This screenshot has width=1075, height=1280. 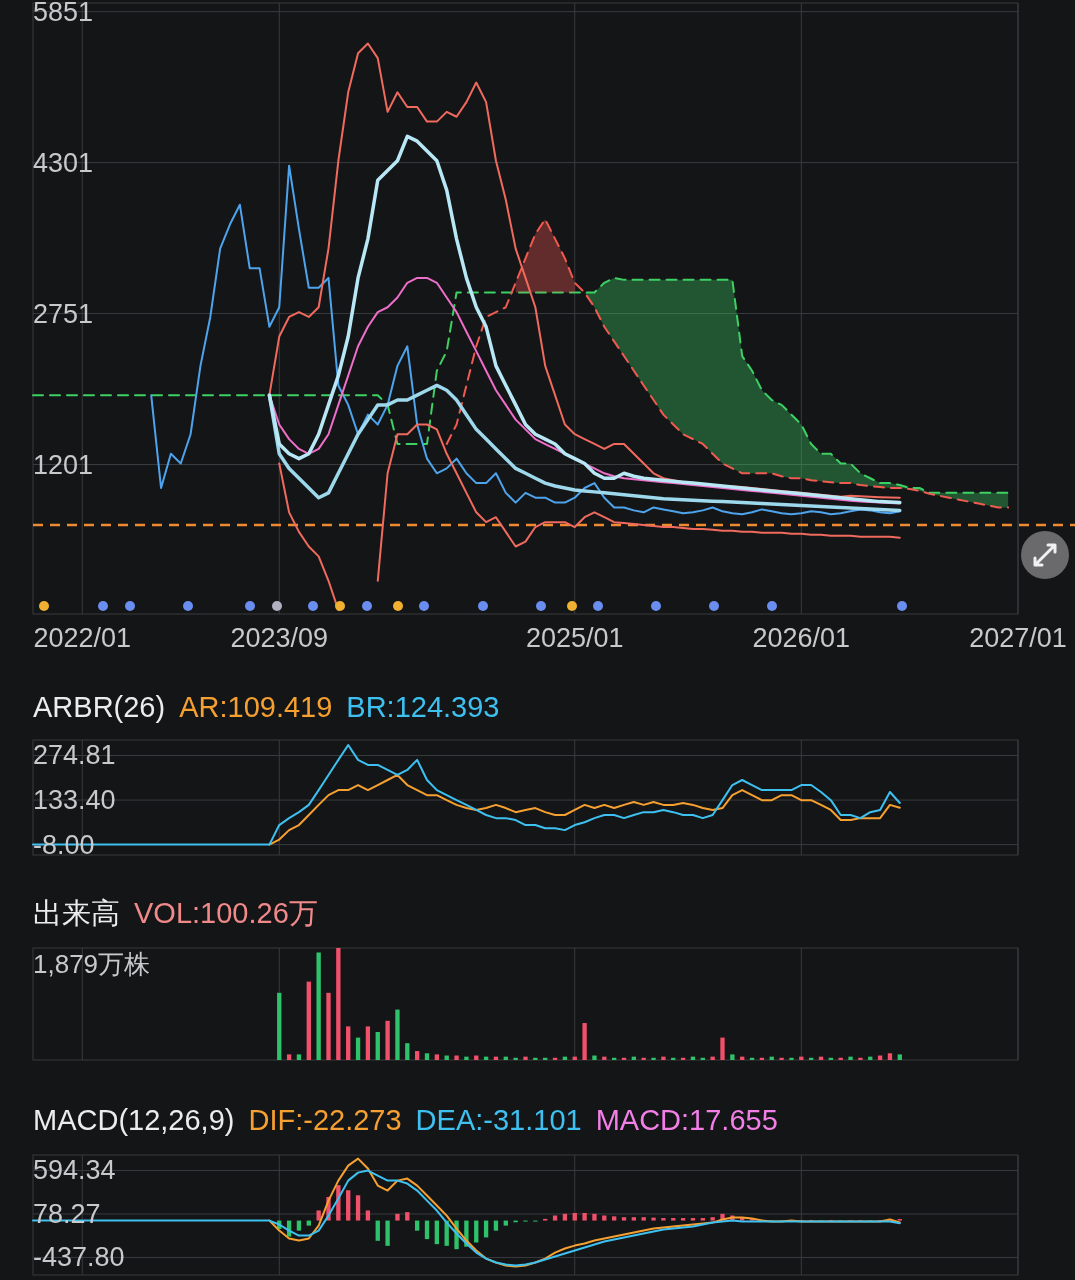 I want to click on x-tick-label: 2023/09, so click(x=279, y=638).